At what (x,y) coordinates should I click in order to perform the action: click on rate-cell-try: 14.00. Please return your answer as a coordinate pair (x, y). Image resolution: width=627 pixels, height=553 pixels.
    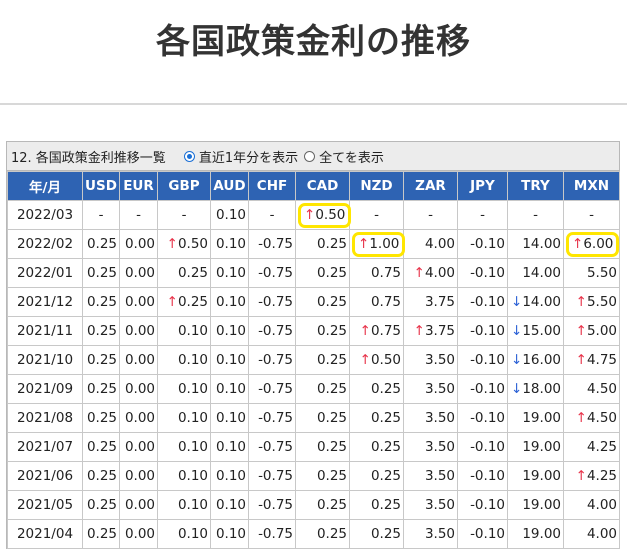
    Looking at the image, I should click on (535, 244).